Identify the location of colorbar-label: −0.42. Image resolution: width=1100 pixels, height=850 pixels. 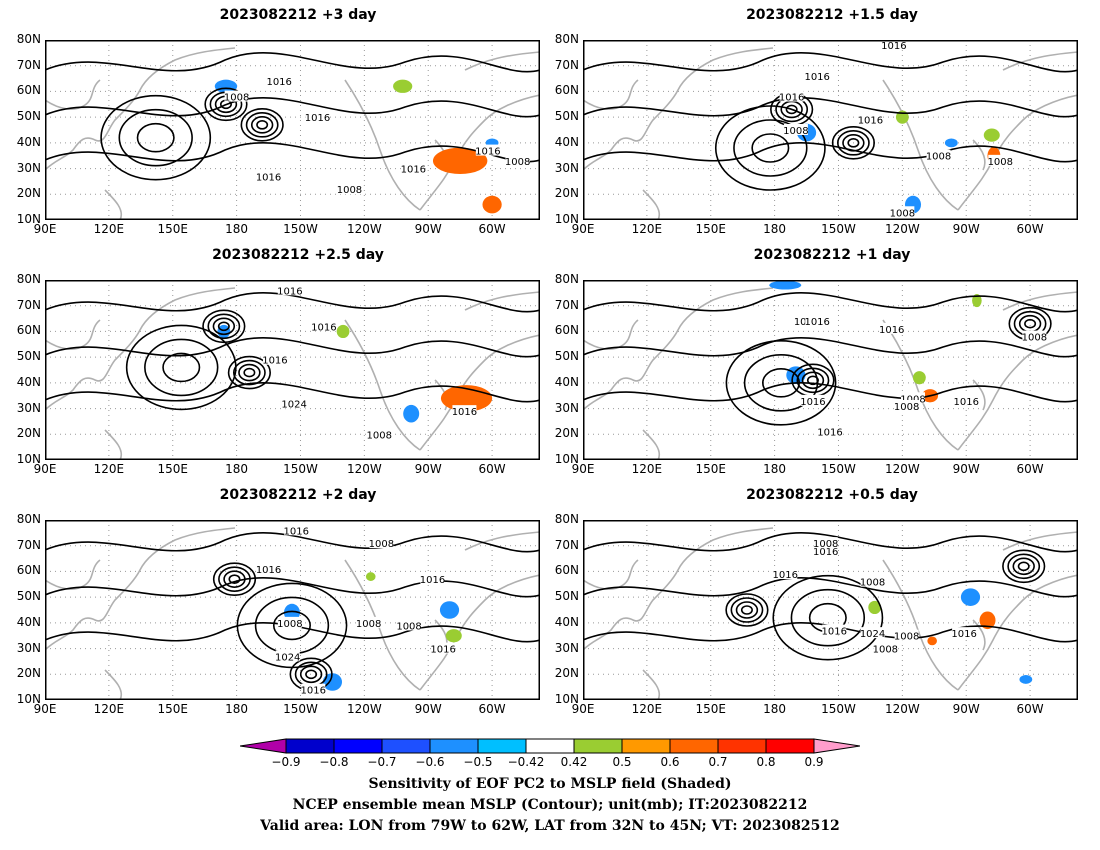
(526, 762).